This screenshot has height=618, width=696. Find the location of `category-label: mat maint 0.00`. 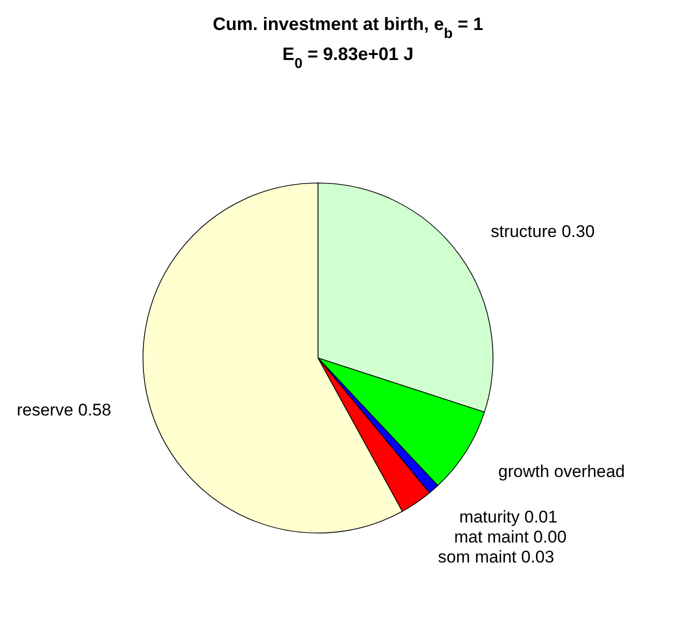

category-label: mat maint 0.00 is located at coordinates (510, 537).